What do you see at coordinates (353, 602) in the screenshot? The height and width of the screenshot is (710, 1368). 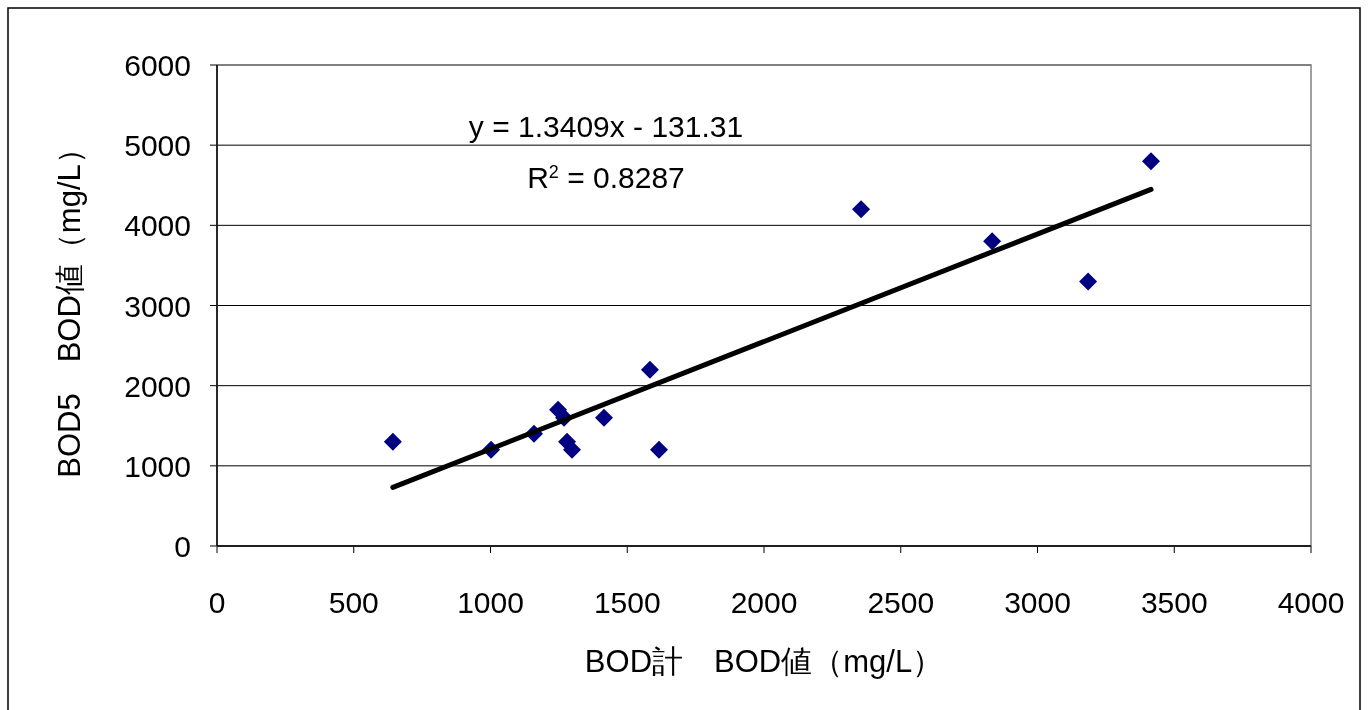 I see `x-tick-label: 500` at bounding box center [353, 602].